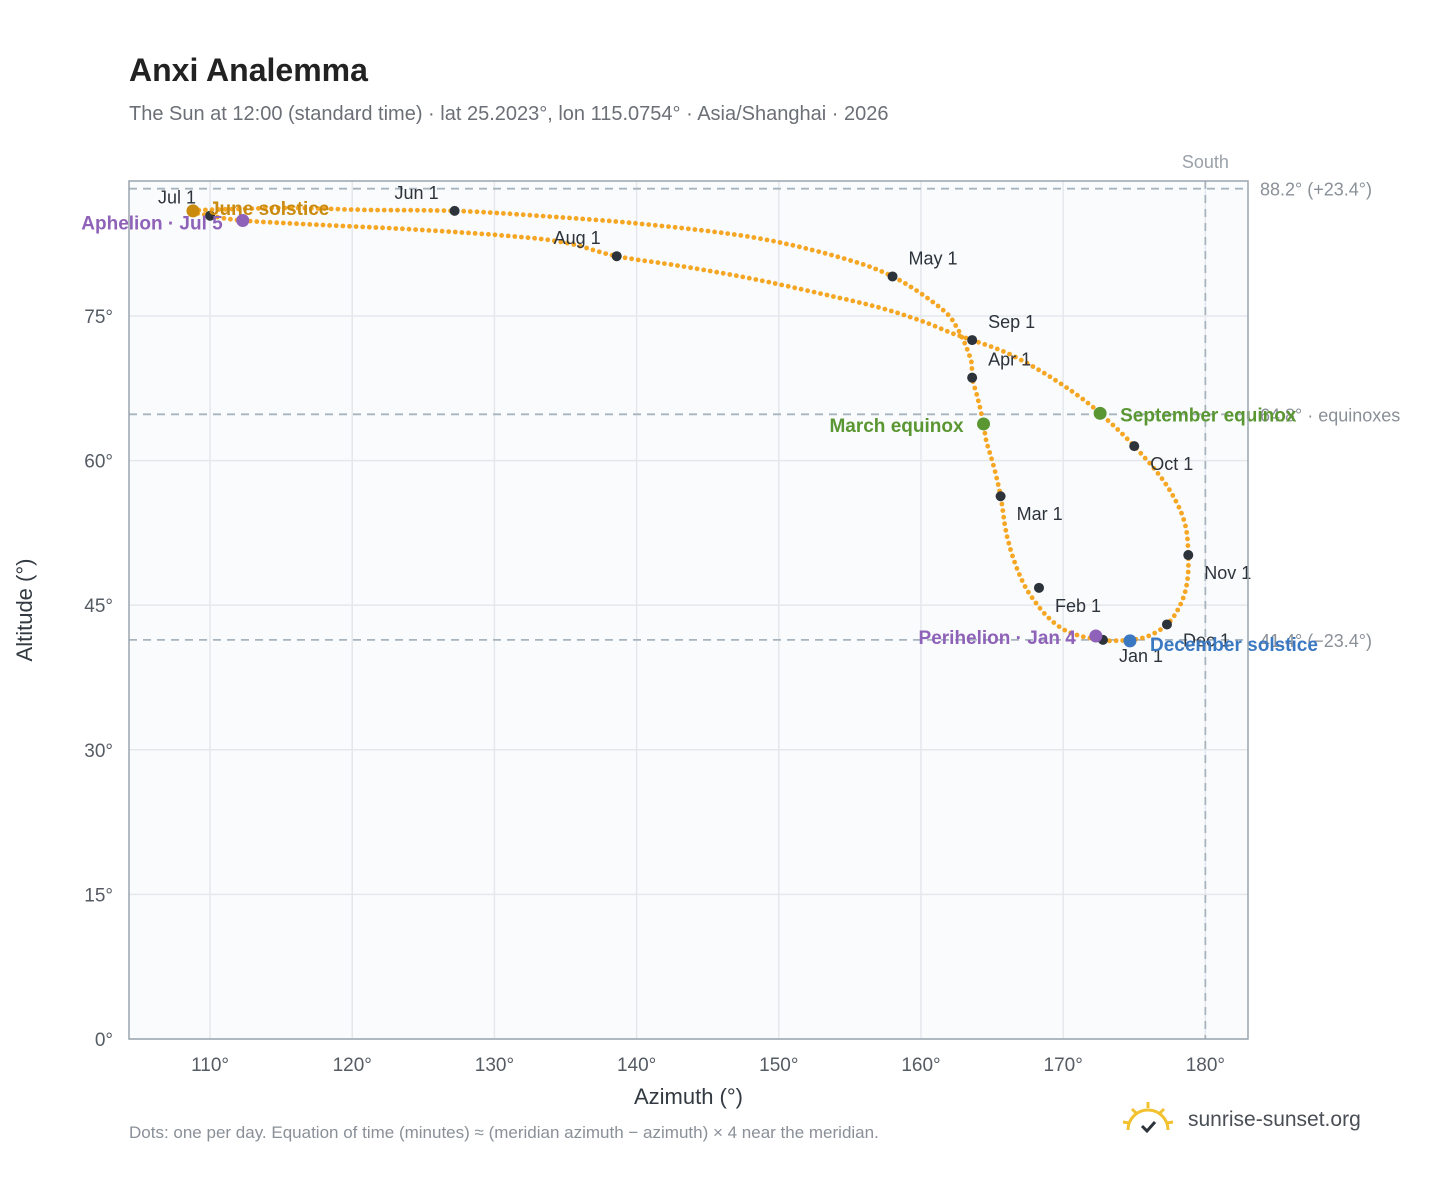  I want to click on sun-logo-icon, so click(1148, 1118).